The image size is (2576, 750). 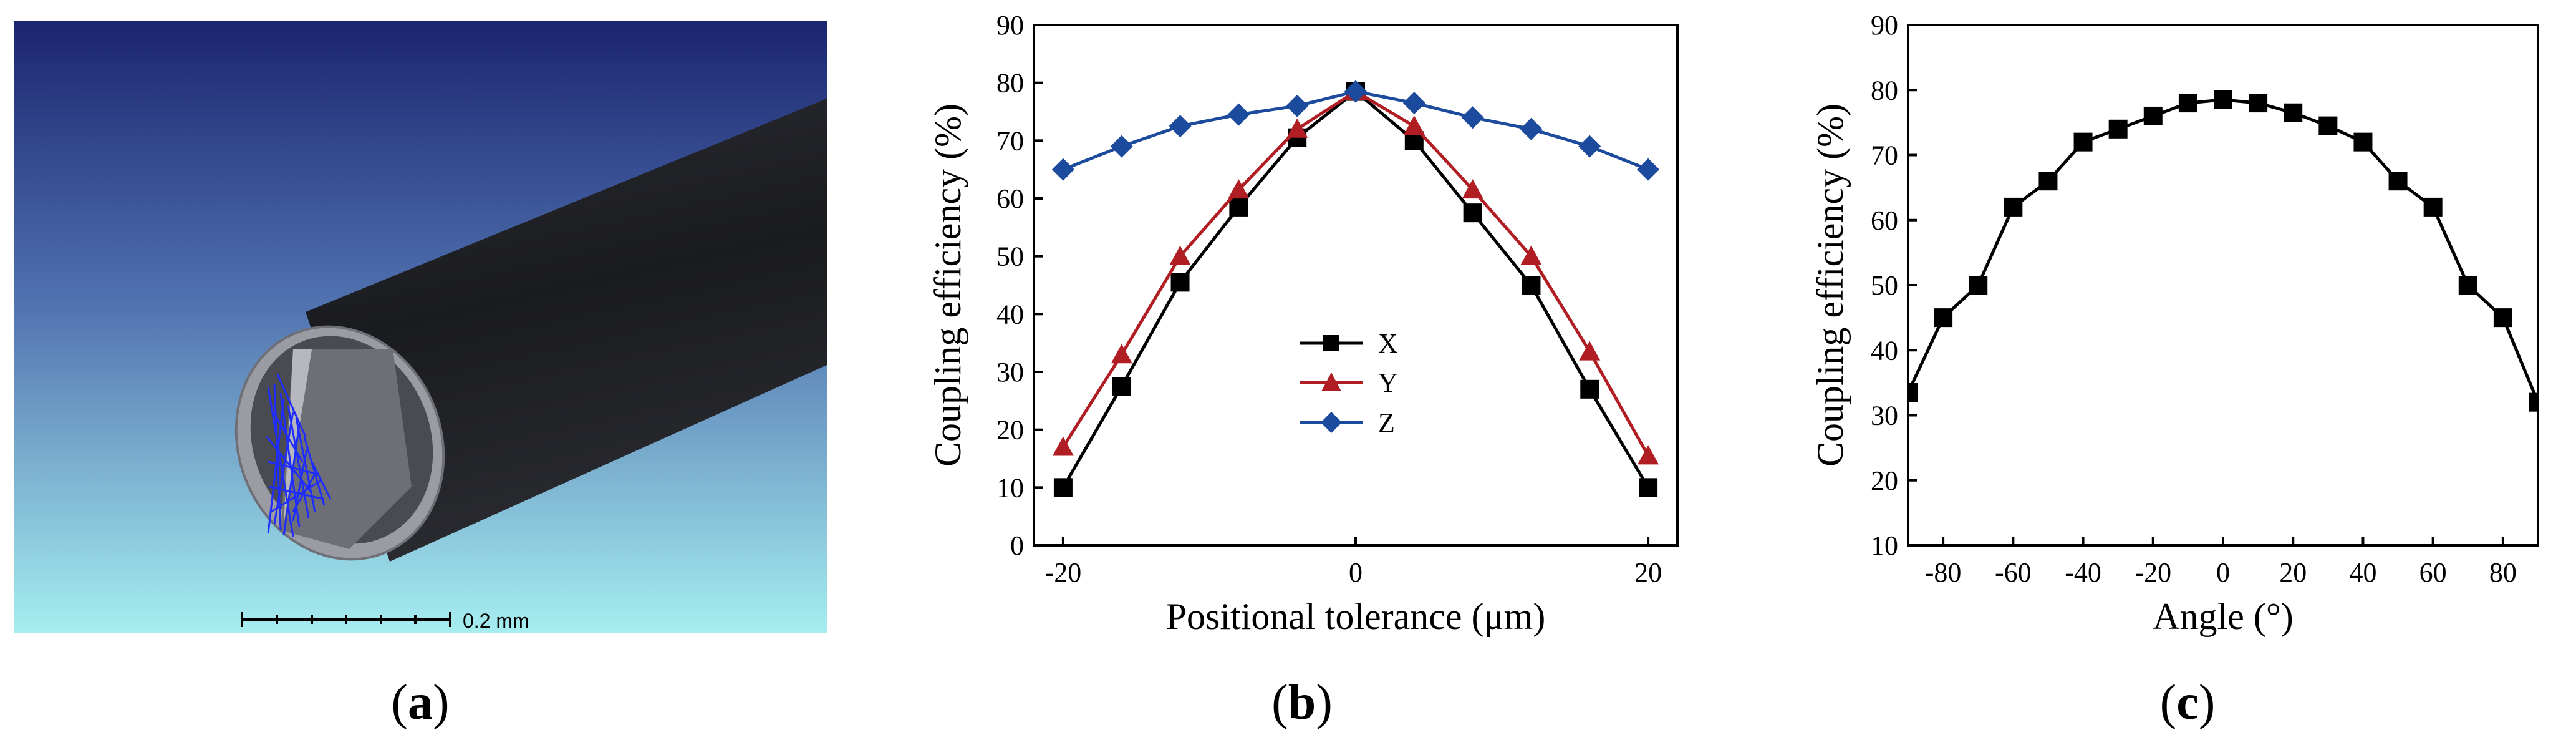 What do you see at coordinates (1884, 220) in the screenshot?
I see `chart-c-ytick-label: 60` at bounding box center [1884, 220].